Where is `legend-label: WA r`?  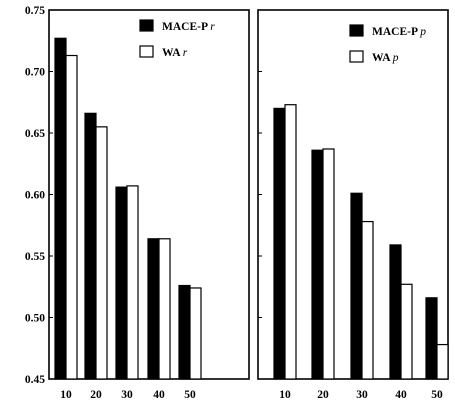 legend-label: WA r is located at coordinates (175, 53).